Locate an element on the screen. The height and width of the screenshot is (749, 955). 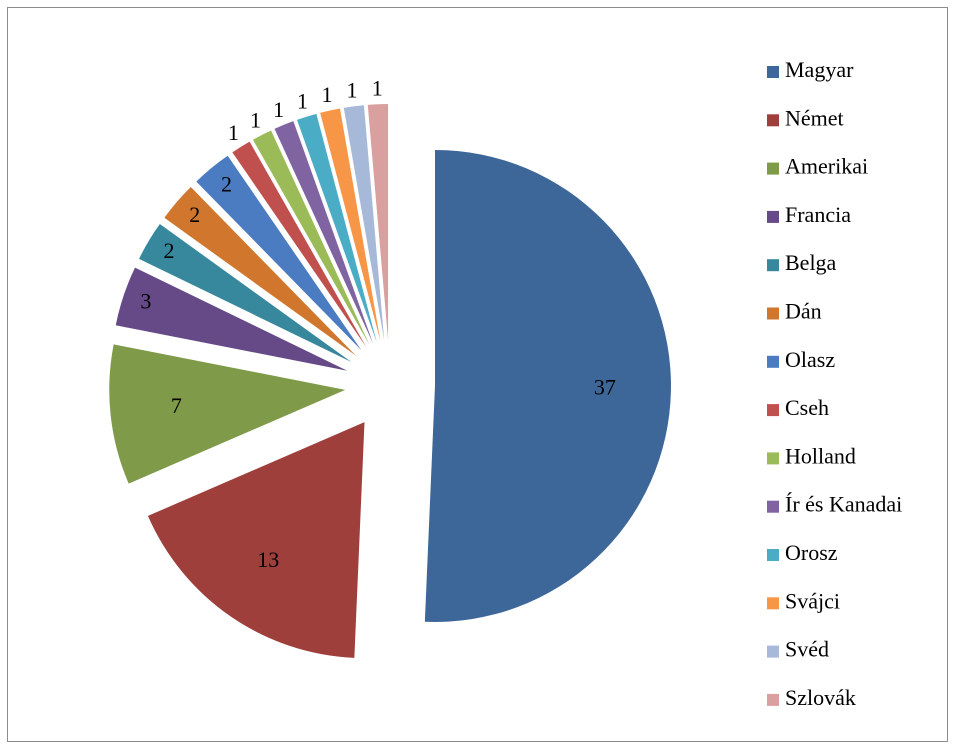
legend-label: Szlovák is located at coordinates (820, 697).